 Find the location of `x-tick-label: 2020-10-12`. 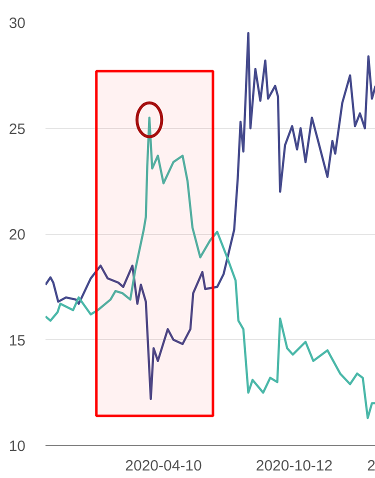

x-tick-label: 2020-10-12 is located at coordinates (294, 466).